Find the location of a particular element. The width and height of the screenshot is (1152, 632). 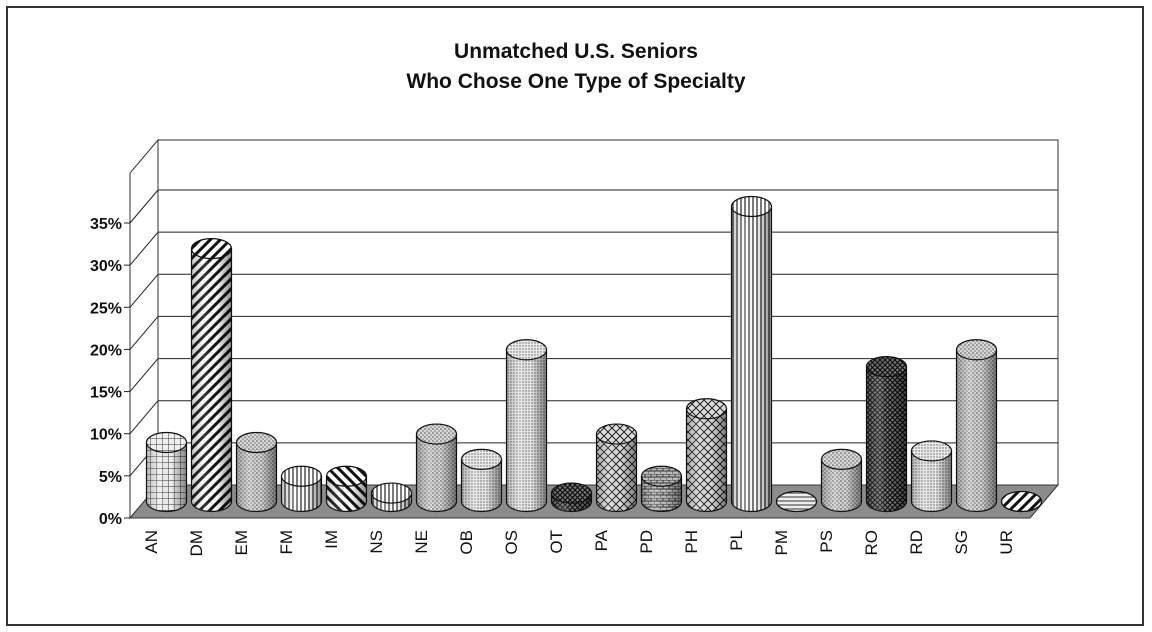

x-tick-label-ne: NE is located at coordinates (421, 542).